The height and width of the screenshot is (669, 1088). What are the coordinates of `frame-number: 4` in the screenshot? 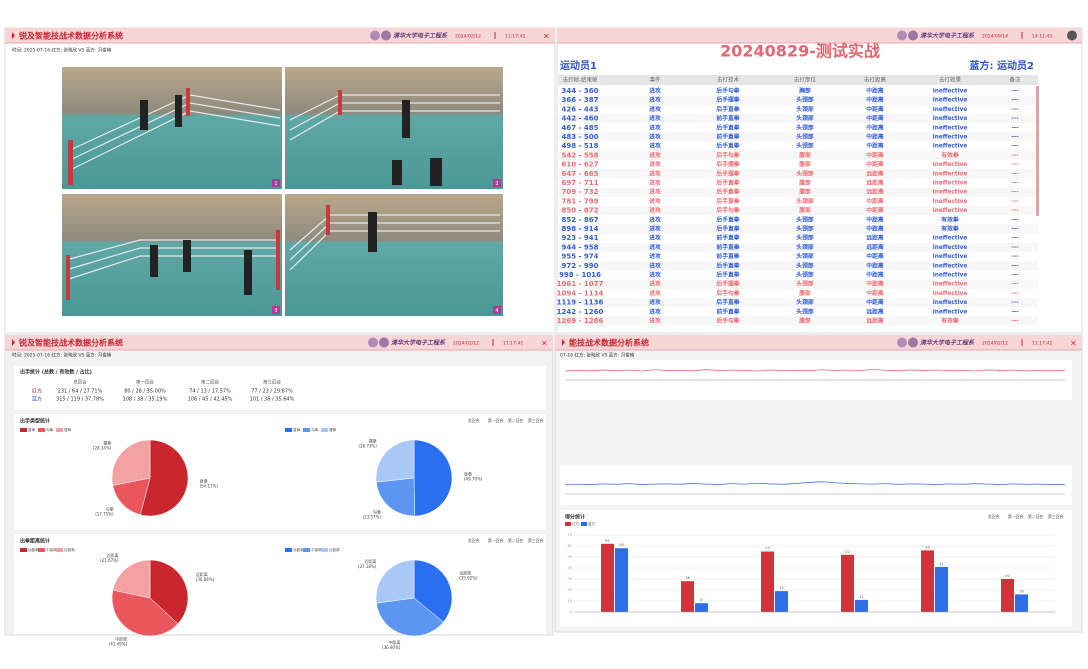 It's located at (496, 311).